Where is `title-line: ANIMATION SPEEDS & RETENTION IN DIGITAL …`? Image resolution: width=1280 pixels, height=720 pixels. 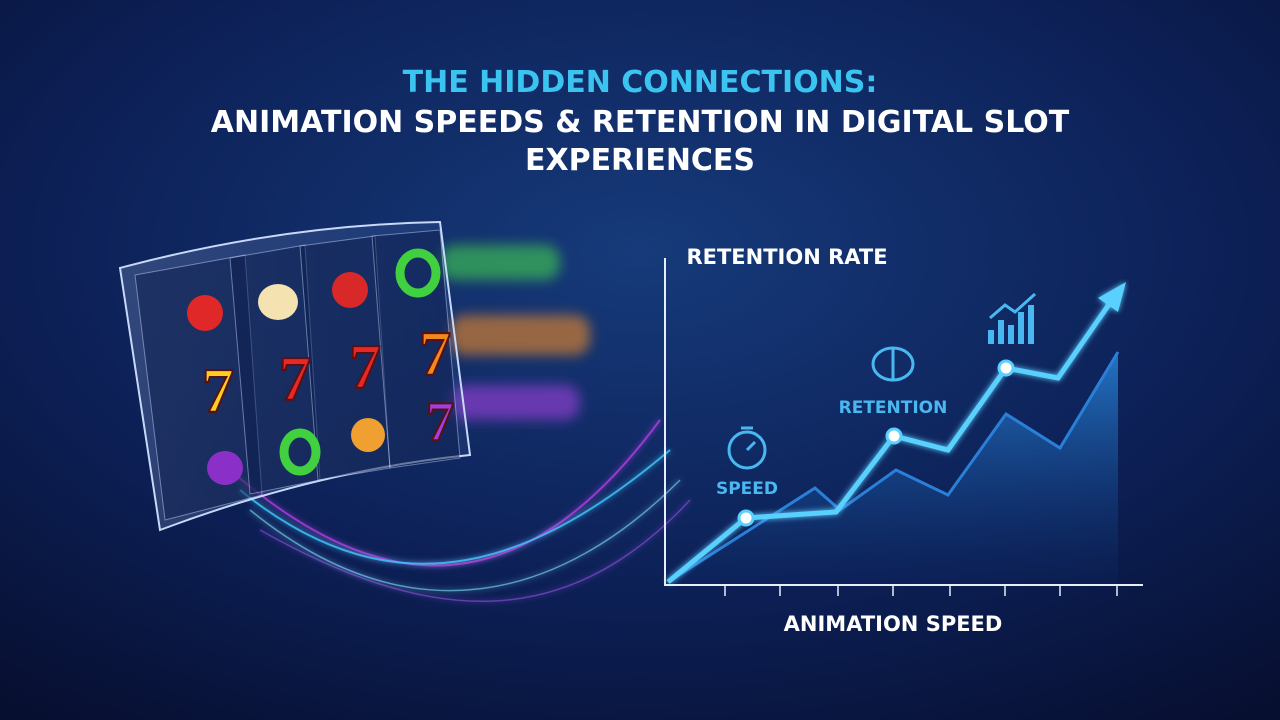
title-line: ANIMATION SPEEDS & RETENTION IN DIGITAL … is located at coordinates (640, 122).